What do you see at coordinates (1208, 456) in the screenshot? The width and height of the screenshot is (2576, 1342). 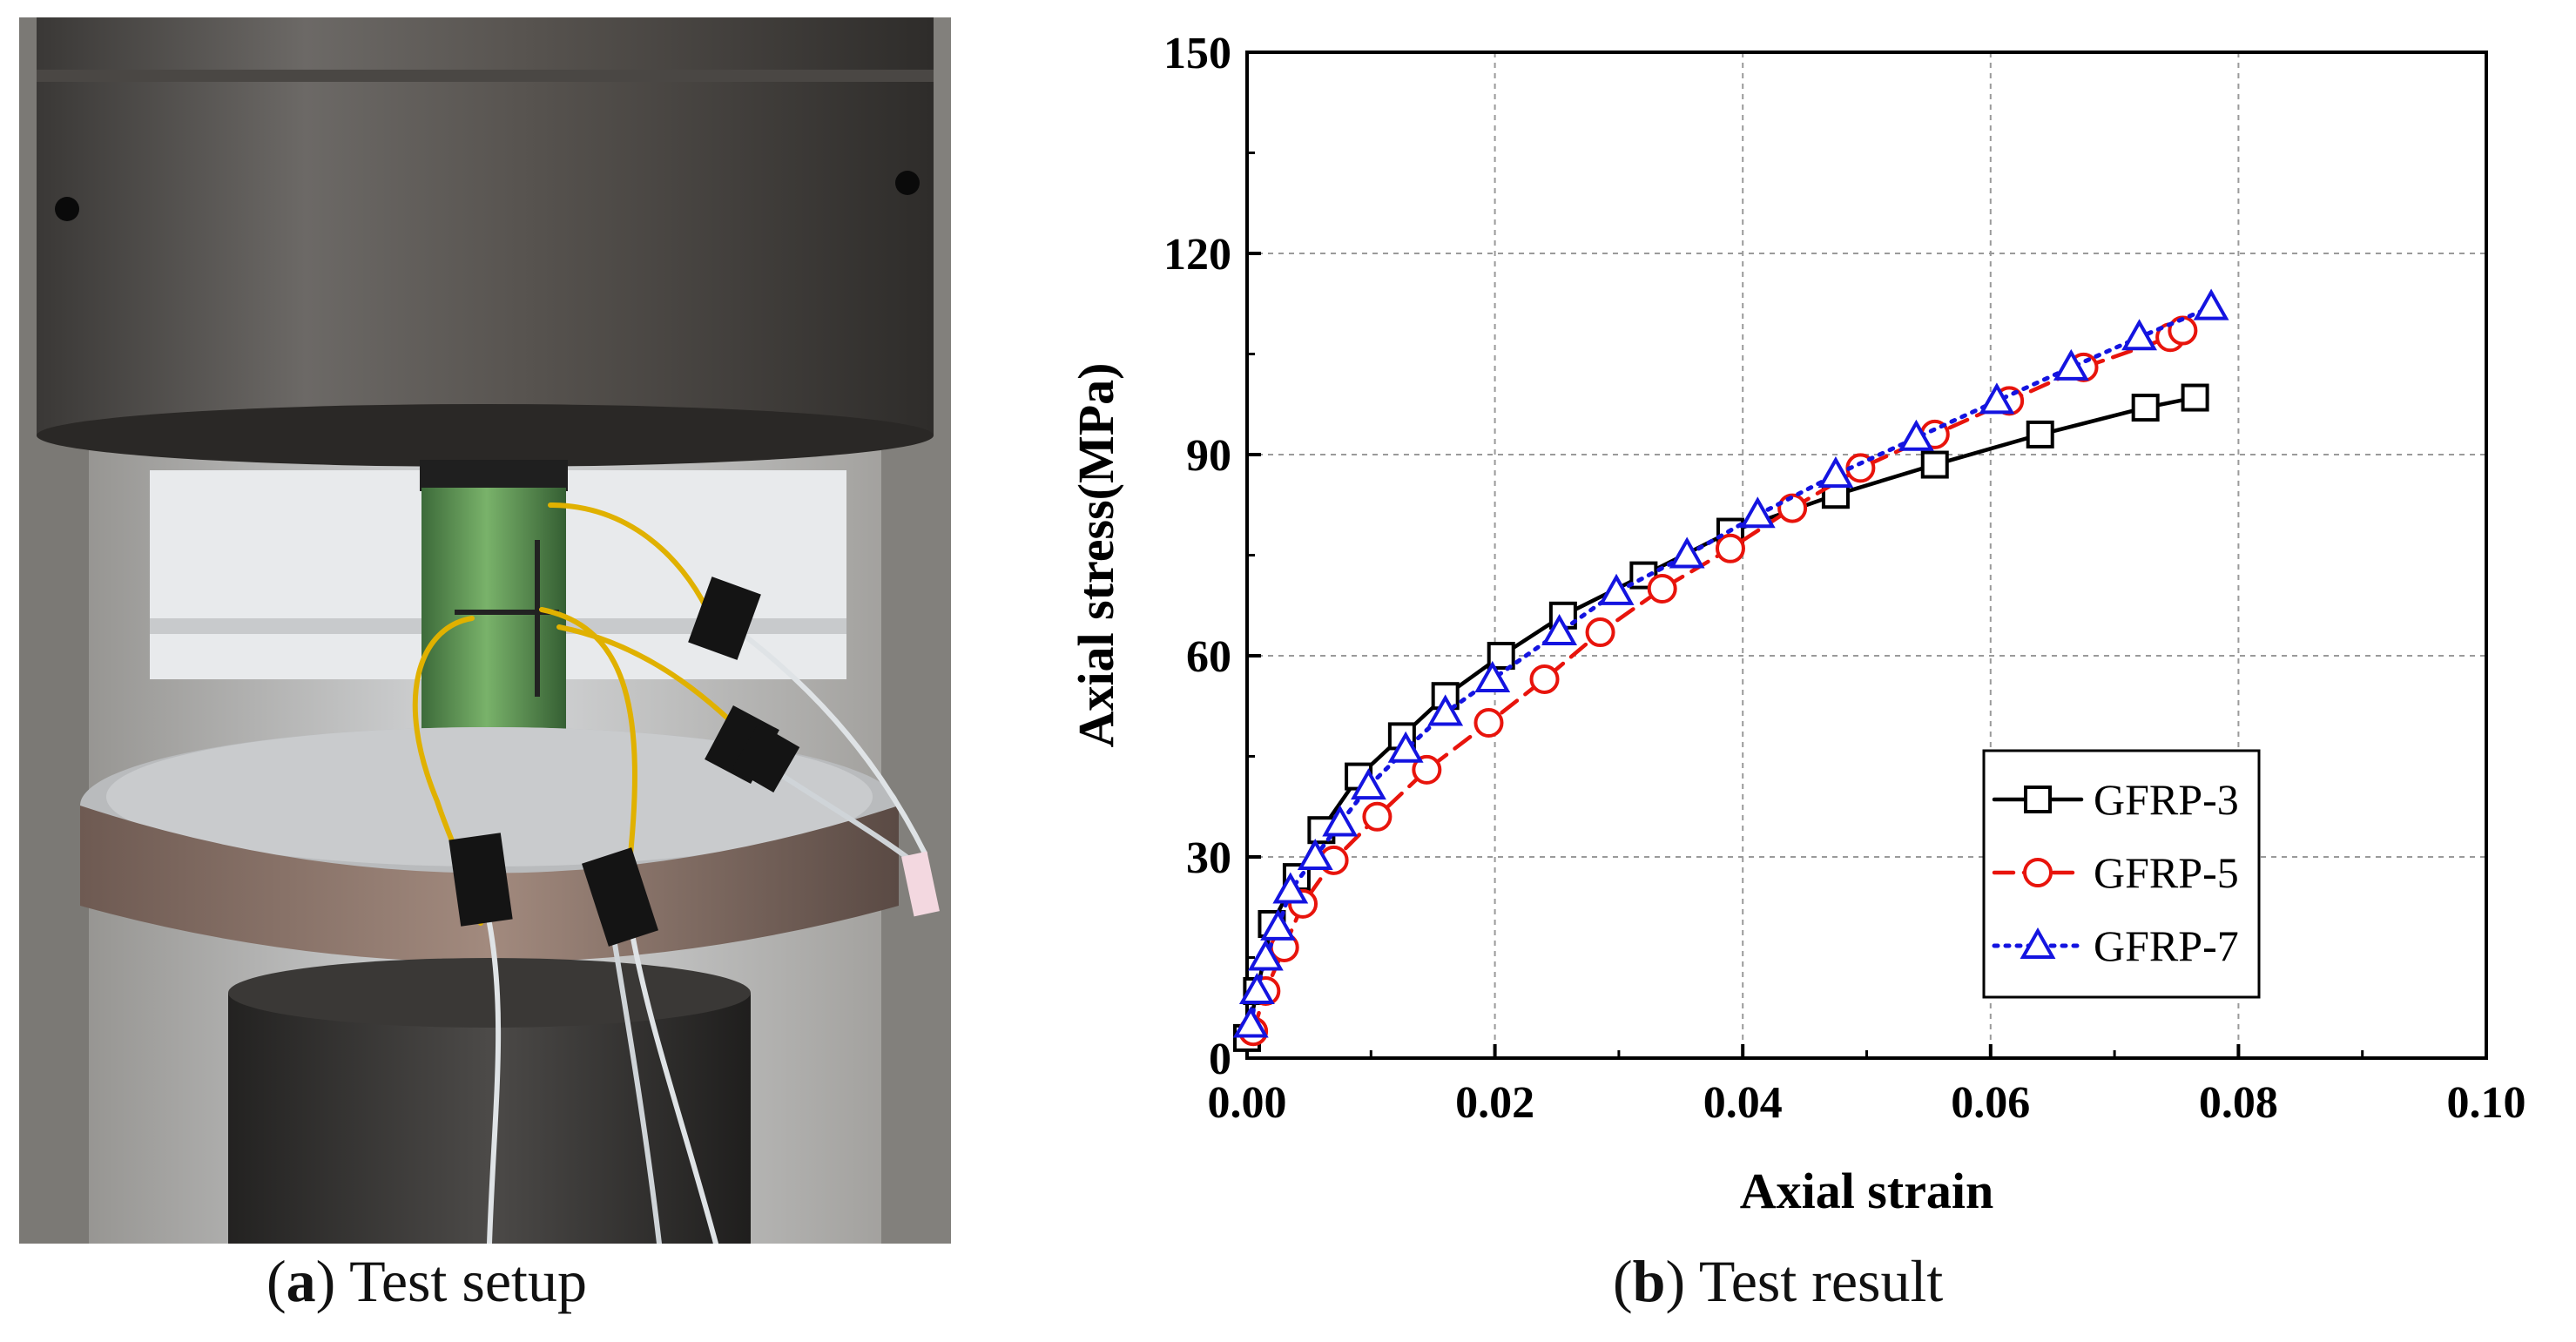 I see `y-tick-label: 90` at bounding box center [1208, 456].